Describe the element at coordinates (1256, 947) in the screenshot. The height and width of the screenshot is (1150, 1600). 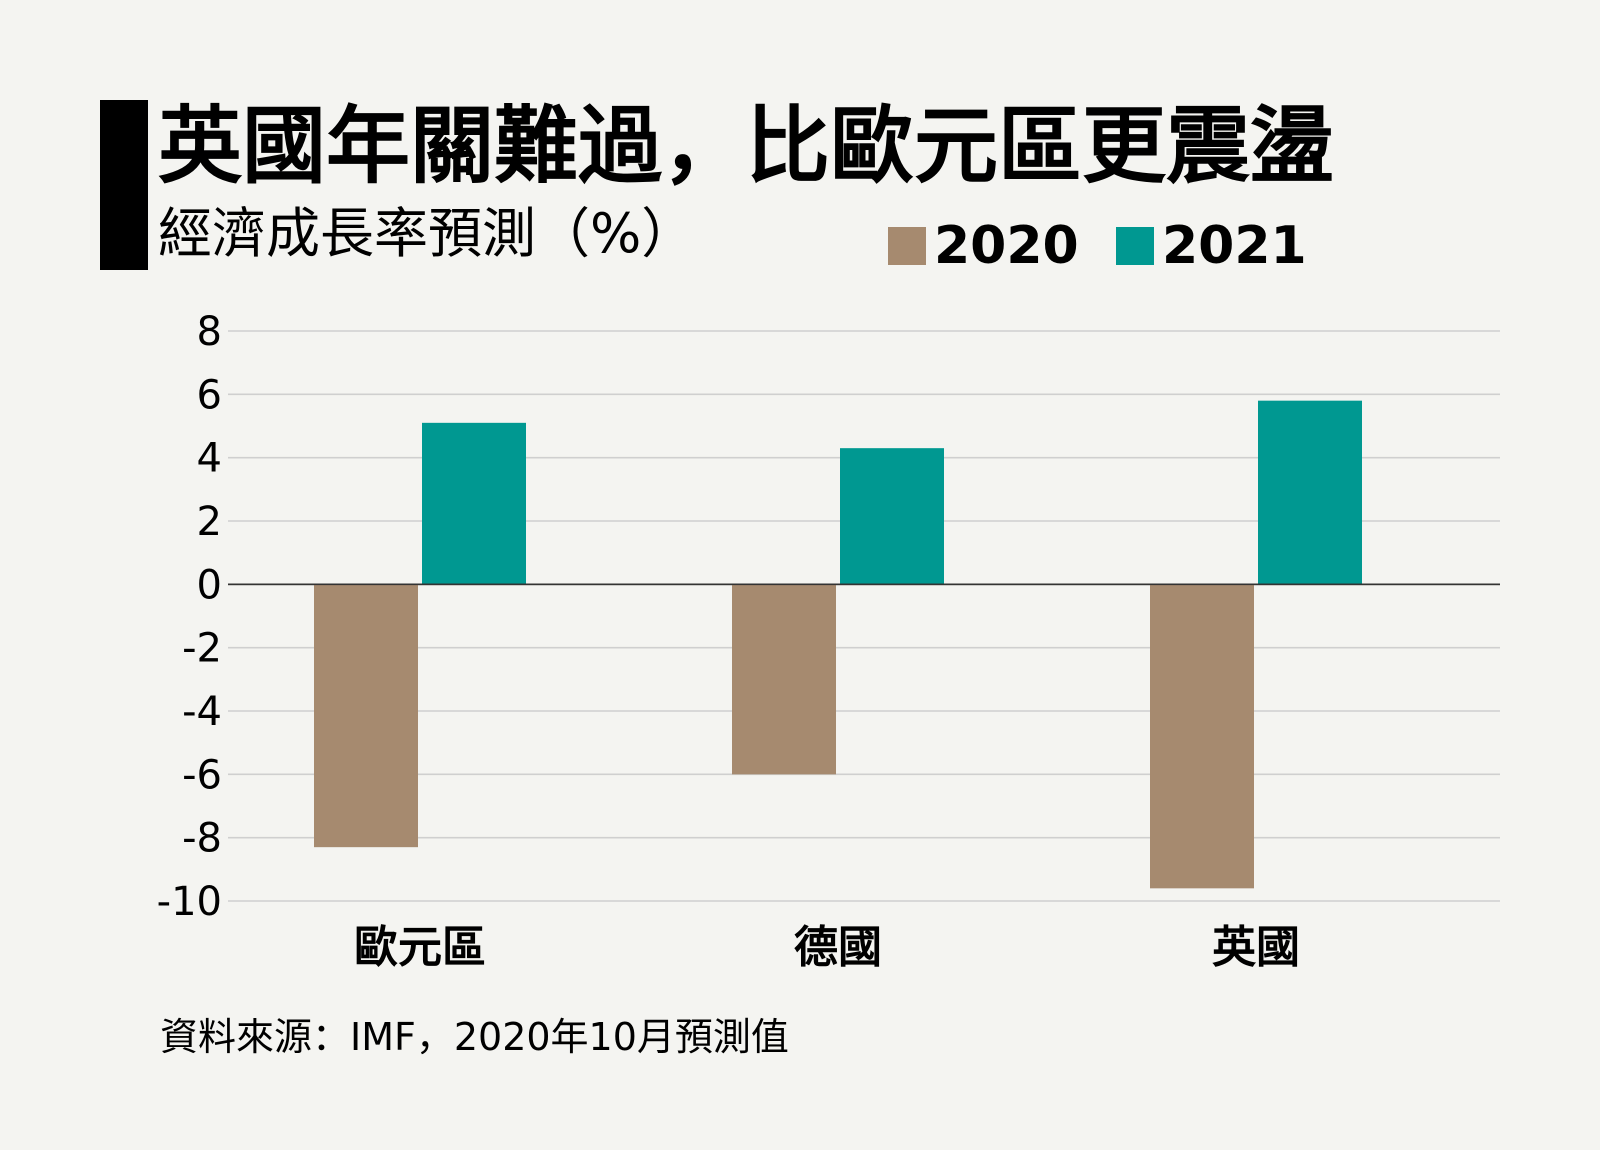
I see `category-label: 英國` at that location.